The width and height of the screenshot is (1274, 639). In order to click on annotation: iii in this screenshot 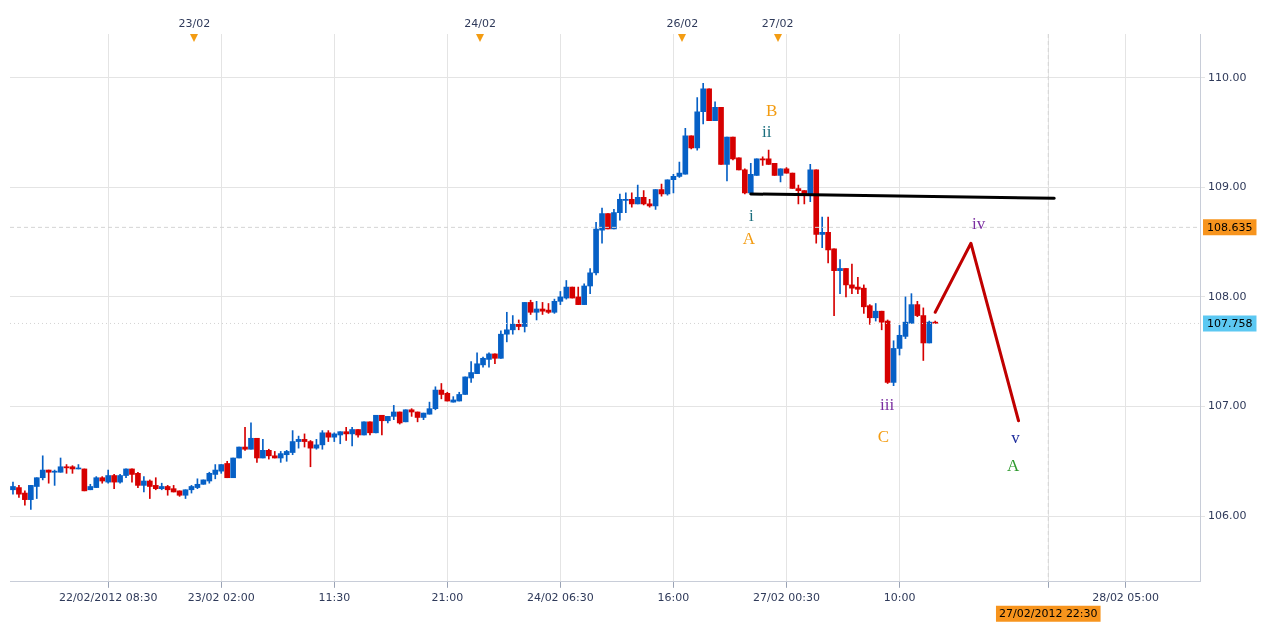, I will do `click(887, 405)`.